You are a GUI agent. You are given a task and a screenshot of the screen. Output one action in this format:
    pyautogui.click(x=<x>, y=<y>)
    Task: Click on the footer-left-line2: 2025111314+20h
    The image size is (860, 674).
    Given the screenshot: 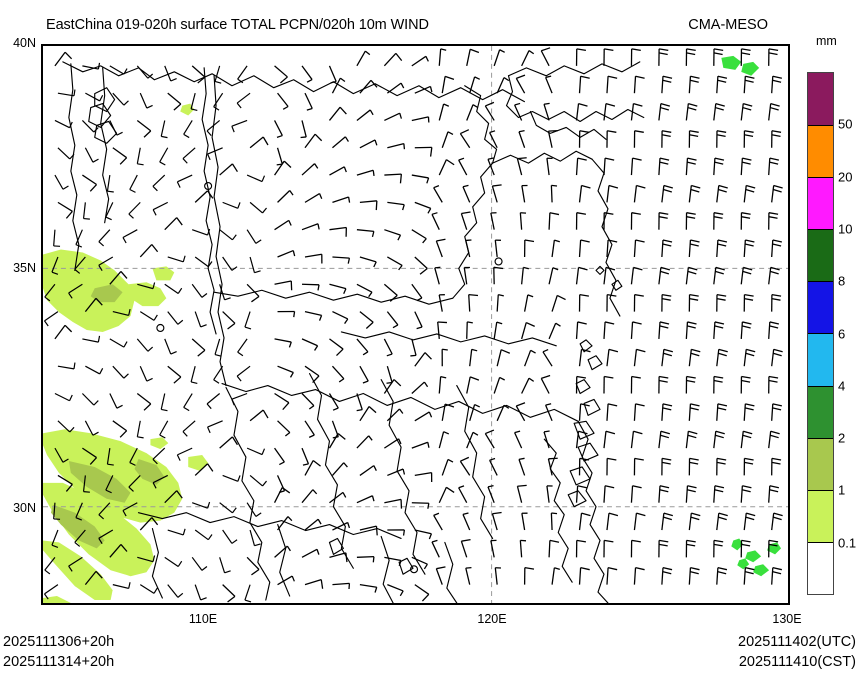 What is the action you would take?
    pyautogui.click(x=59, y=662)
    